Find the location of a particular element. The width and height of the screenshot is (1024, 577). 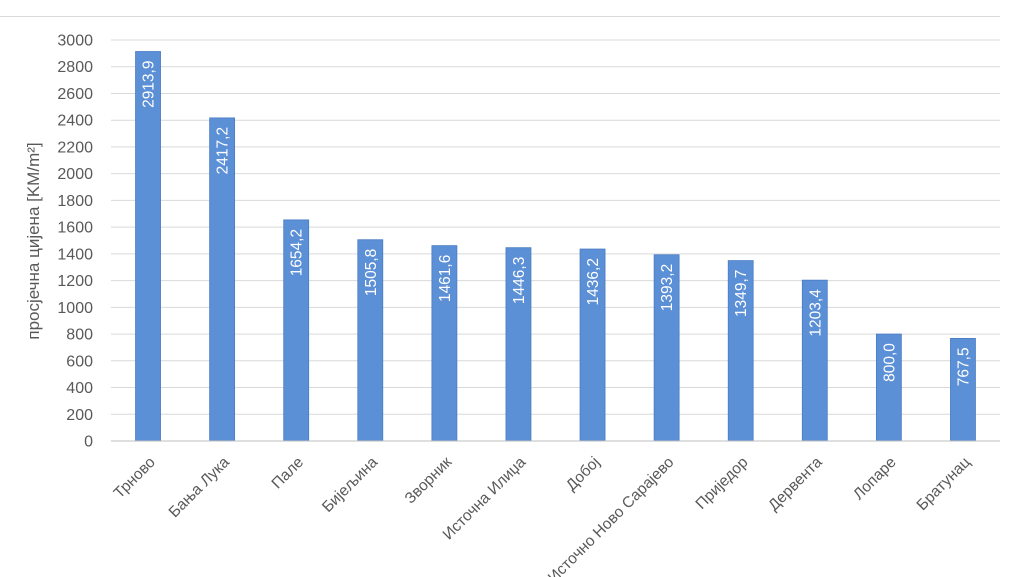

y-axis-title: просјечна цијена [KM/m²] is located at coordinates (33, 240).